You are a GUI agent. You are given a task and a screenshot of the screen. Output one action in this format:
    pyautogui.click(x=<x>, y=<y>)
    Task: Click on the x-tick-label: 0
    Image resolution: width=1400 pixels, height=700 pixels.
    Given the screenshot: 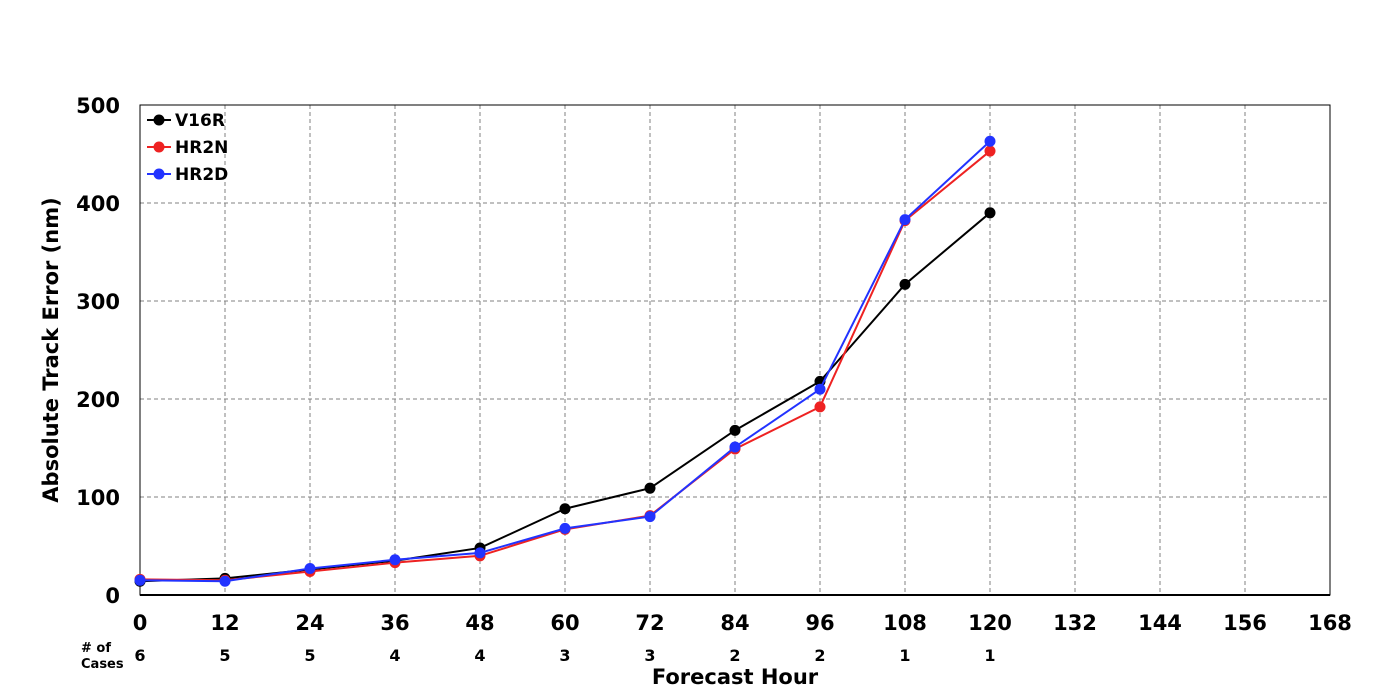 What is the action you would take?
    pyautogui.click(x=140, y=623)
    